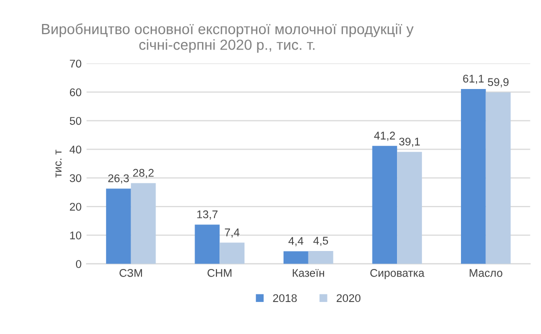 The height and width of the screenshot is (334, 541). I want to click on data-label: 13,7, so click(207, 215).